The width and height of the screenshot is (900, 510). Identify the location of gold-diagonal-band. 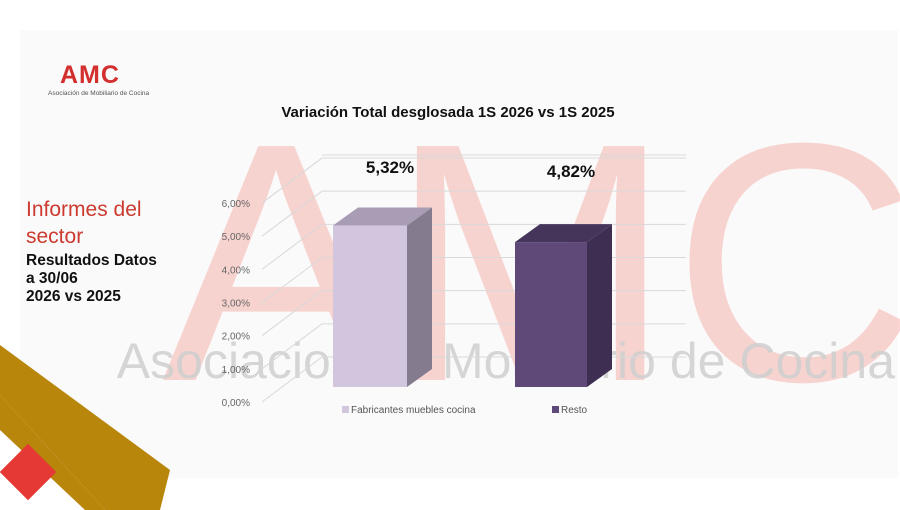
(85, 427).